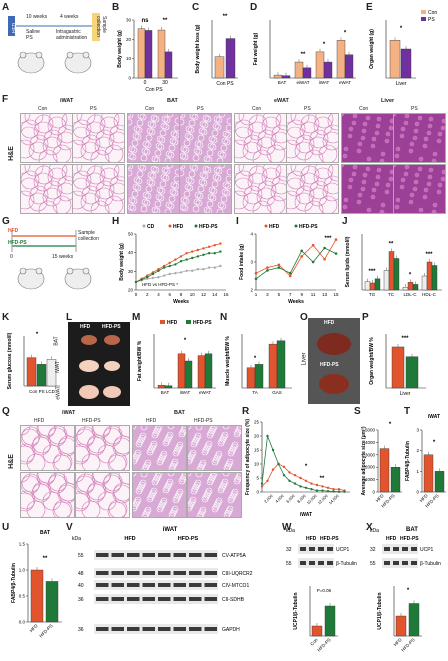 This screenshot has width=448, height=661. What do you see at coordinates (423, 12) in the screenshot?
I see `legend-swatch-con` at bounding box center [423, 12].